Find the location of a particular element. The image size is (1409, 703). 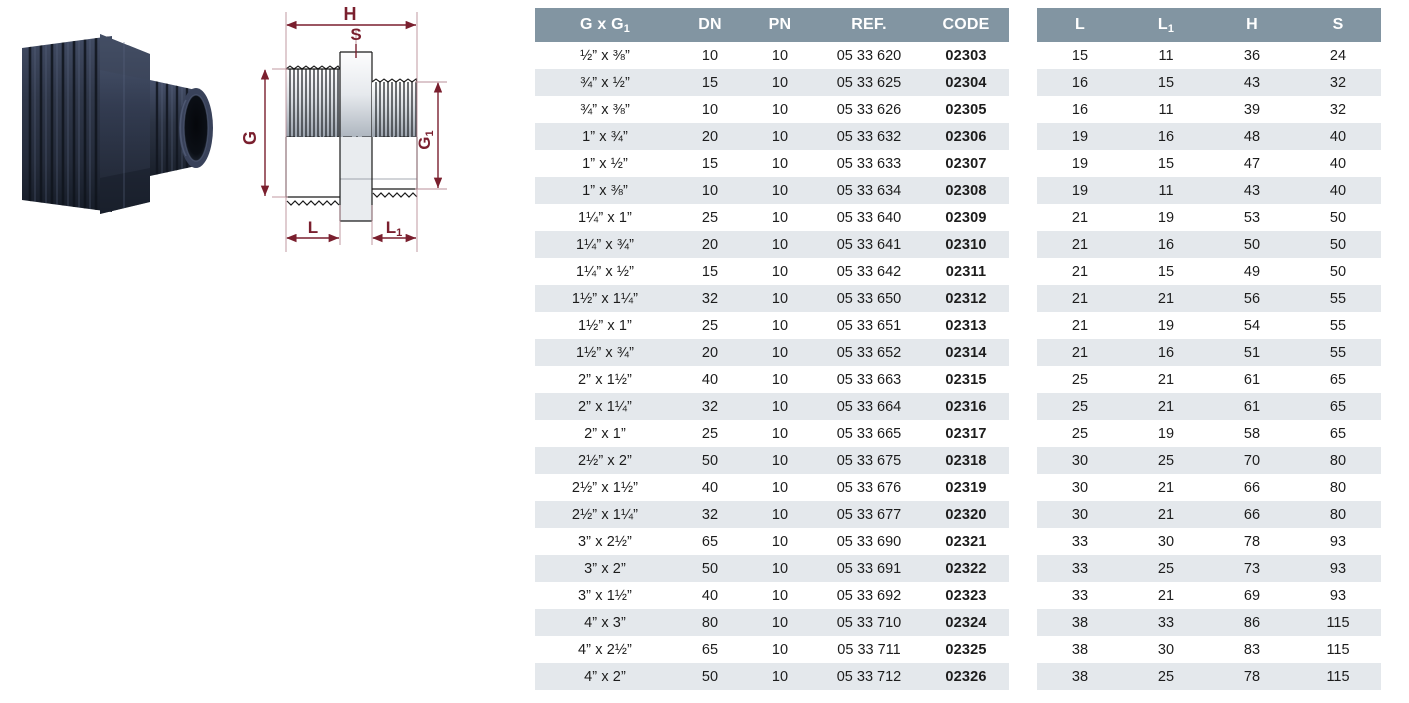

primary-cell-r2-c2: 10 is located at coordinates (780, 109).